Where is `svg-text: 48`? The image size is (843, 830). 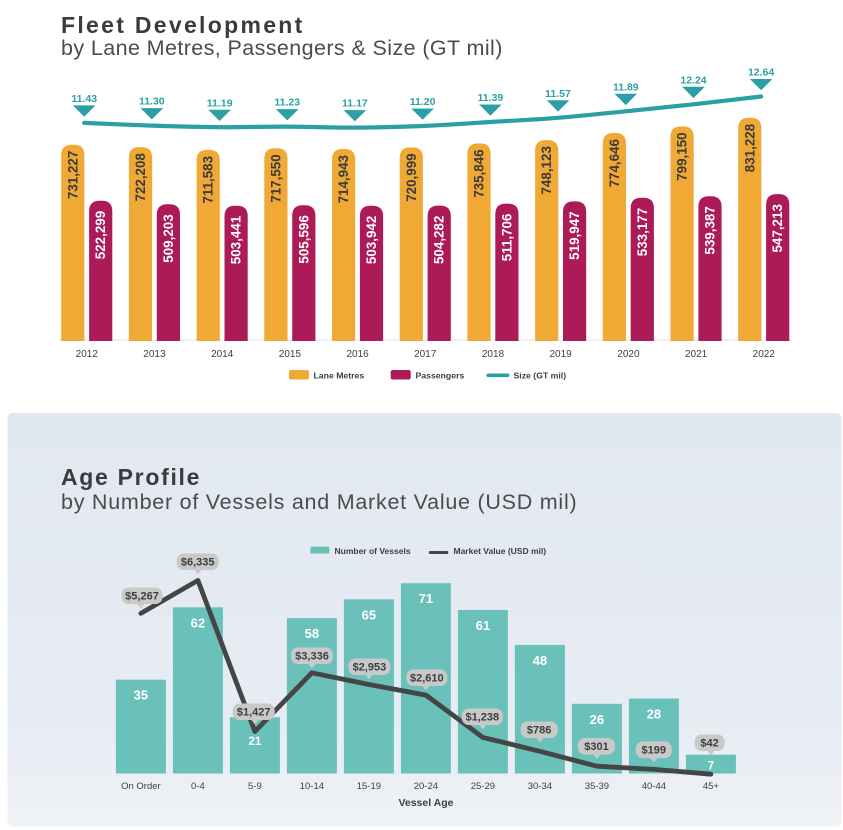 svg-text: 48 is located at coordinates (540, 660).